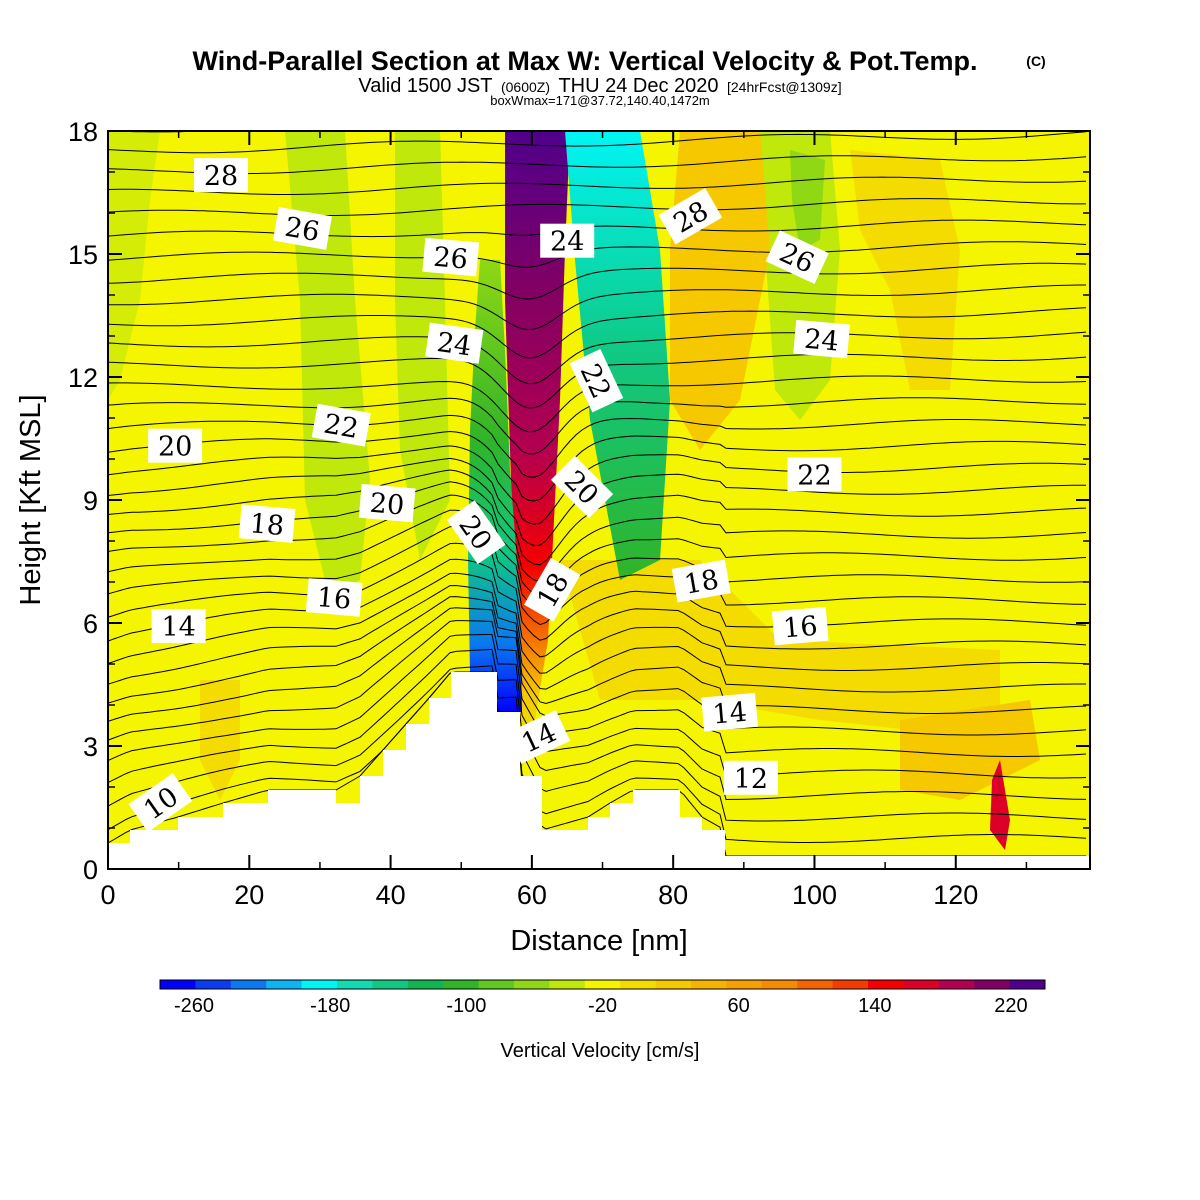 This screenshot has width=1200, height=1200. Describe the element at coordinates (83, 132) in the screenshot. I see `y-tick-label: 18` at that location.